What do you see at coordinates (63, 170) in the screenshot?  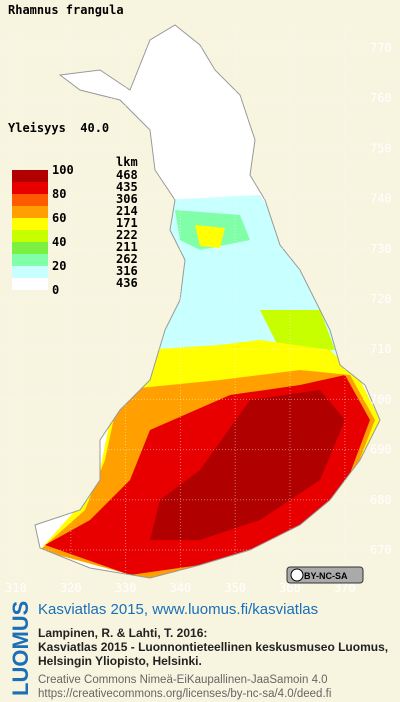 I see `scale-label: 100` at bounding box center [63, 170].